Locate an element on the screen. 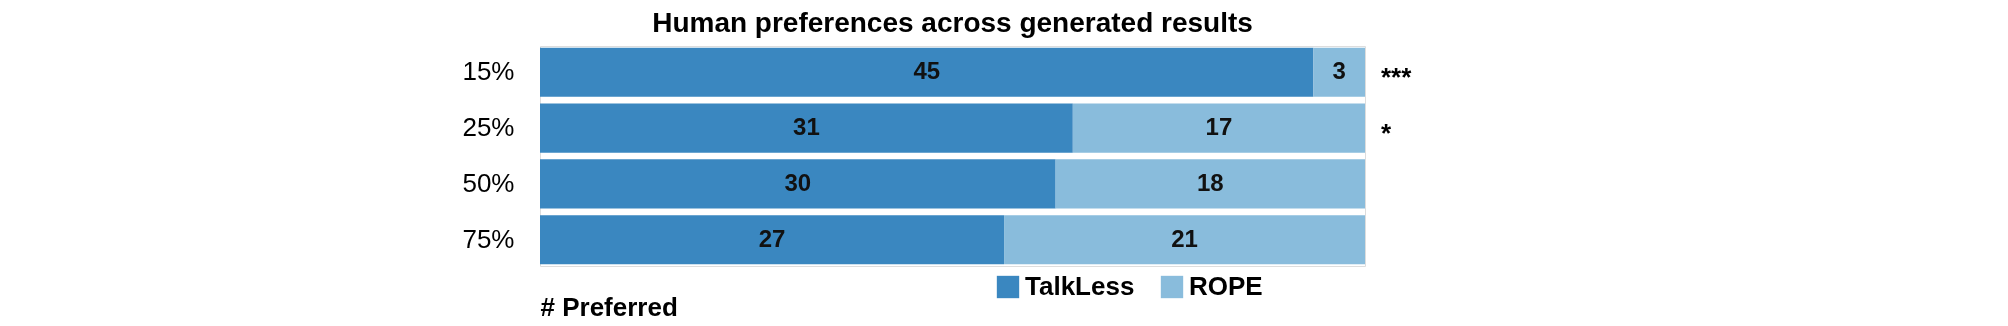  data-label: 45 is located at coordinates (927, 71).